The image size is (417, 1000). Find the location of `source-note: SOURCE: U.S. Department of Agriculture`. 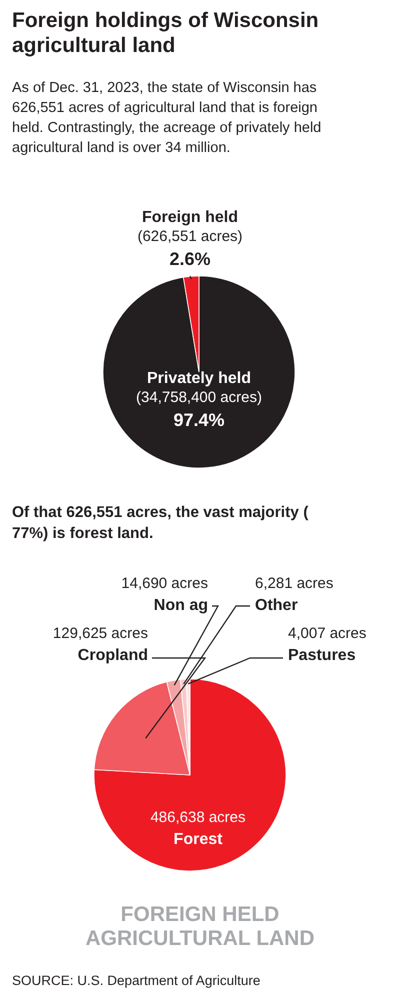

source-note: SOURCE: U.S. Department of Agriculture is located at coordinates (136, 980).